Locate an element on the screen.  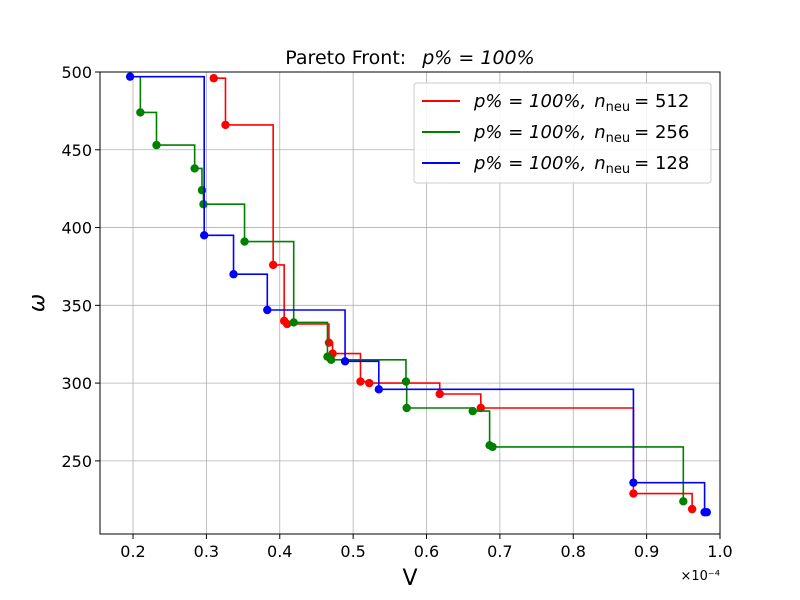
legend-item-512: p% = 100%, nneu = 512 is located at coordinates (555, 103).